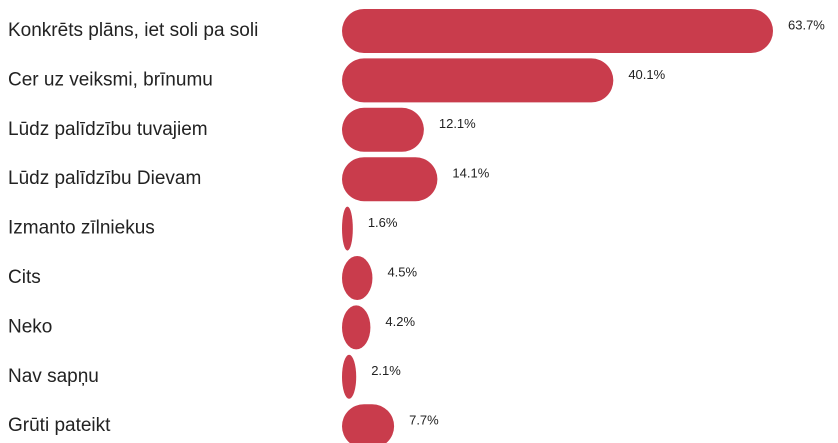 This screenshot has height=443, width=838. I want to click on category-label: Lūdz palīdzību Dievam, so click(104, 178).